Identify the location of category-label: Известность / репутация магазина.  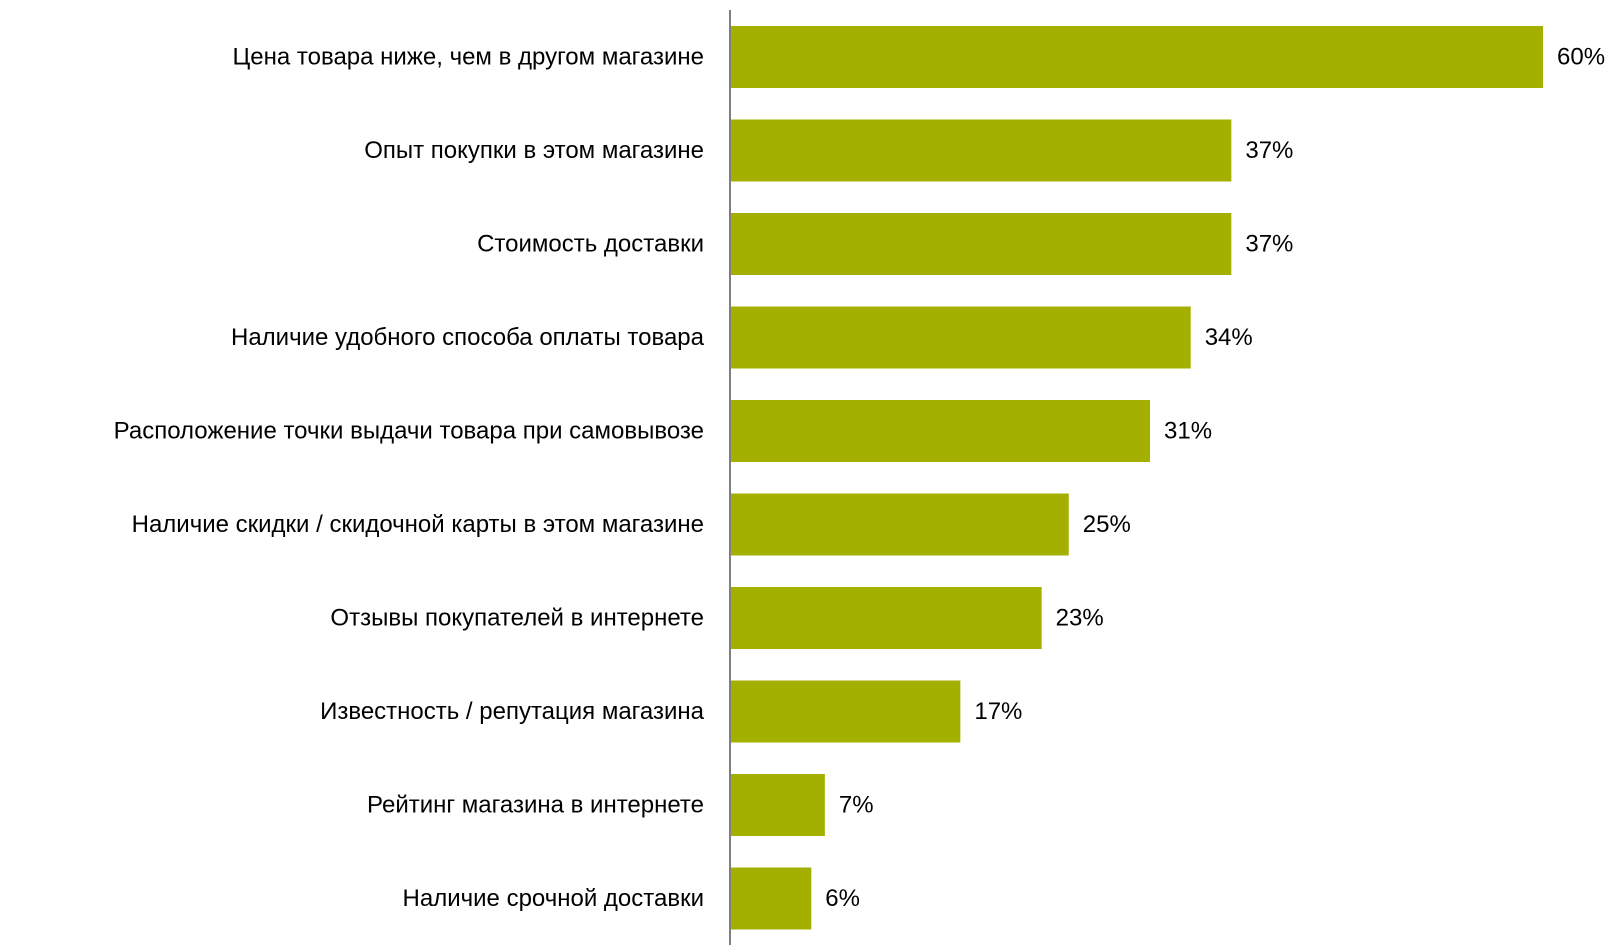
(512, 711).